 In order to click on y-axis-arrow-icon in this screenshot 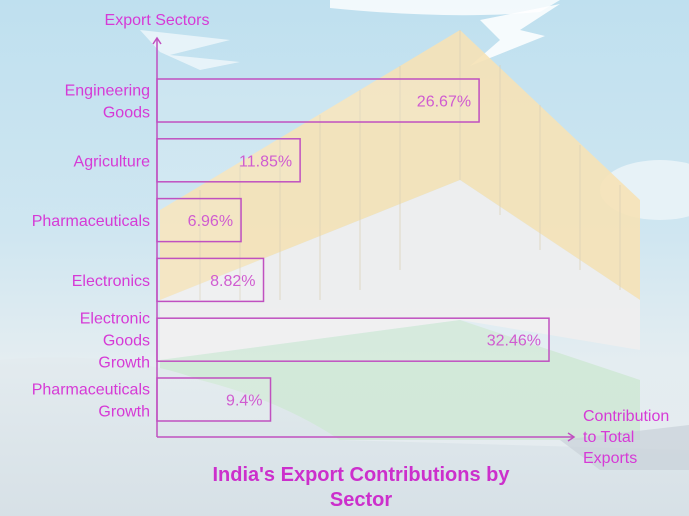, I will do `click(157, 40)`.